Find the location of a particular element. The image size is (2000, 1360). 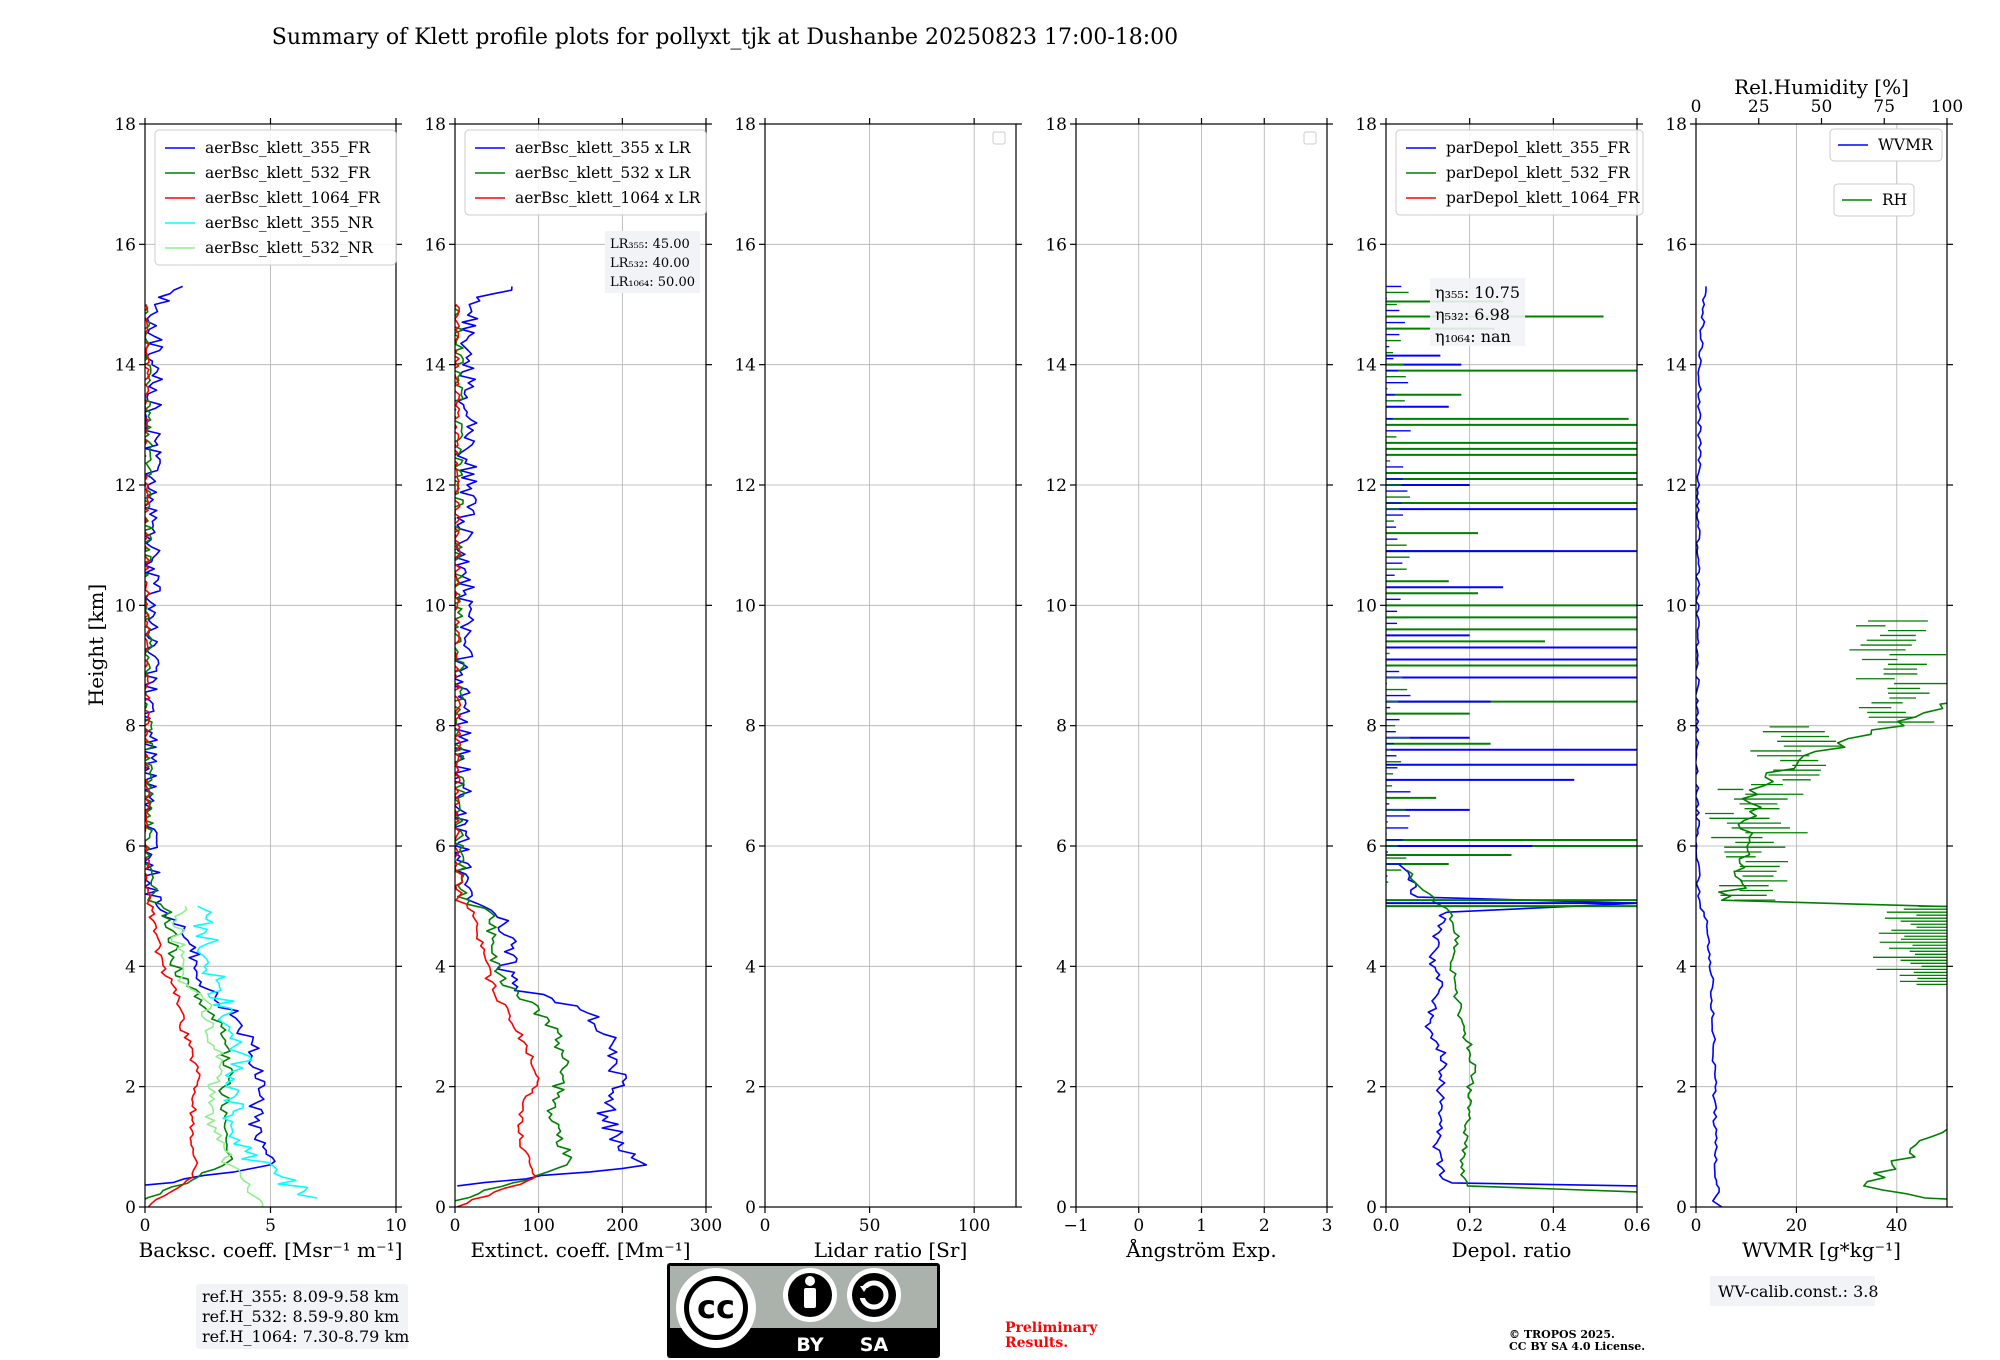

legend-entry: aerBsc_klett_1064_FR is located at coordinates (293, 198).